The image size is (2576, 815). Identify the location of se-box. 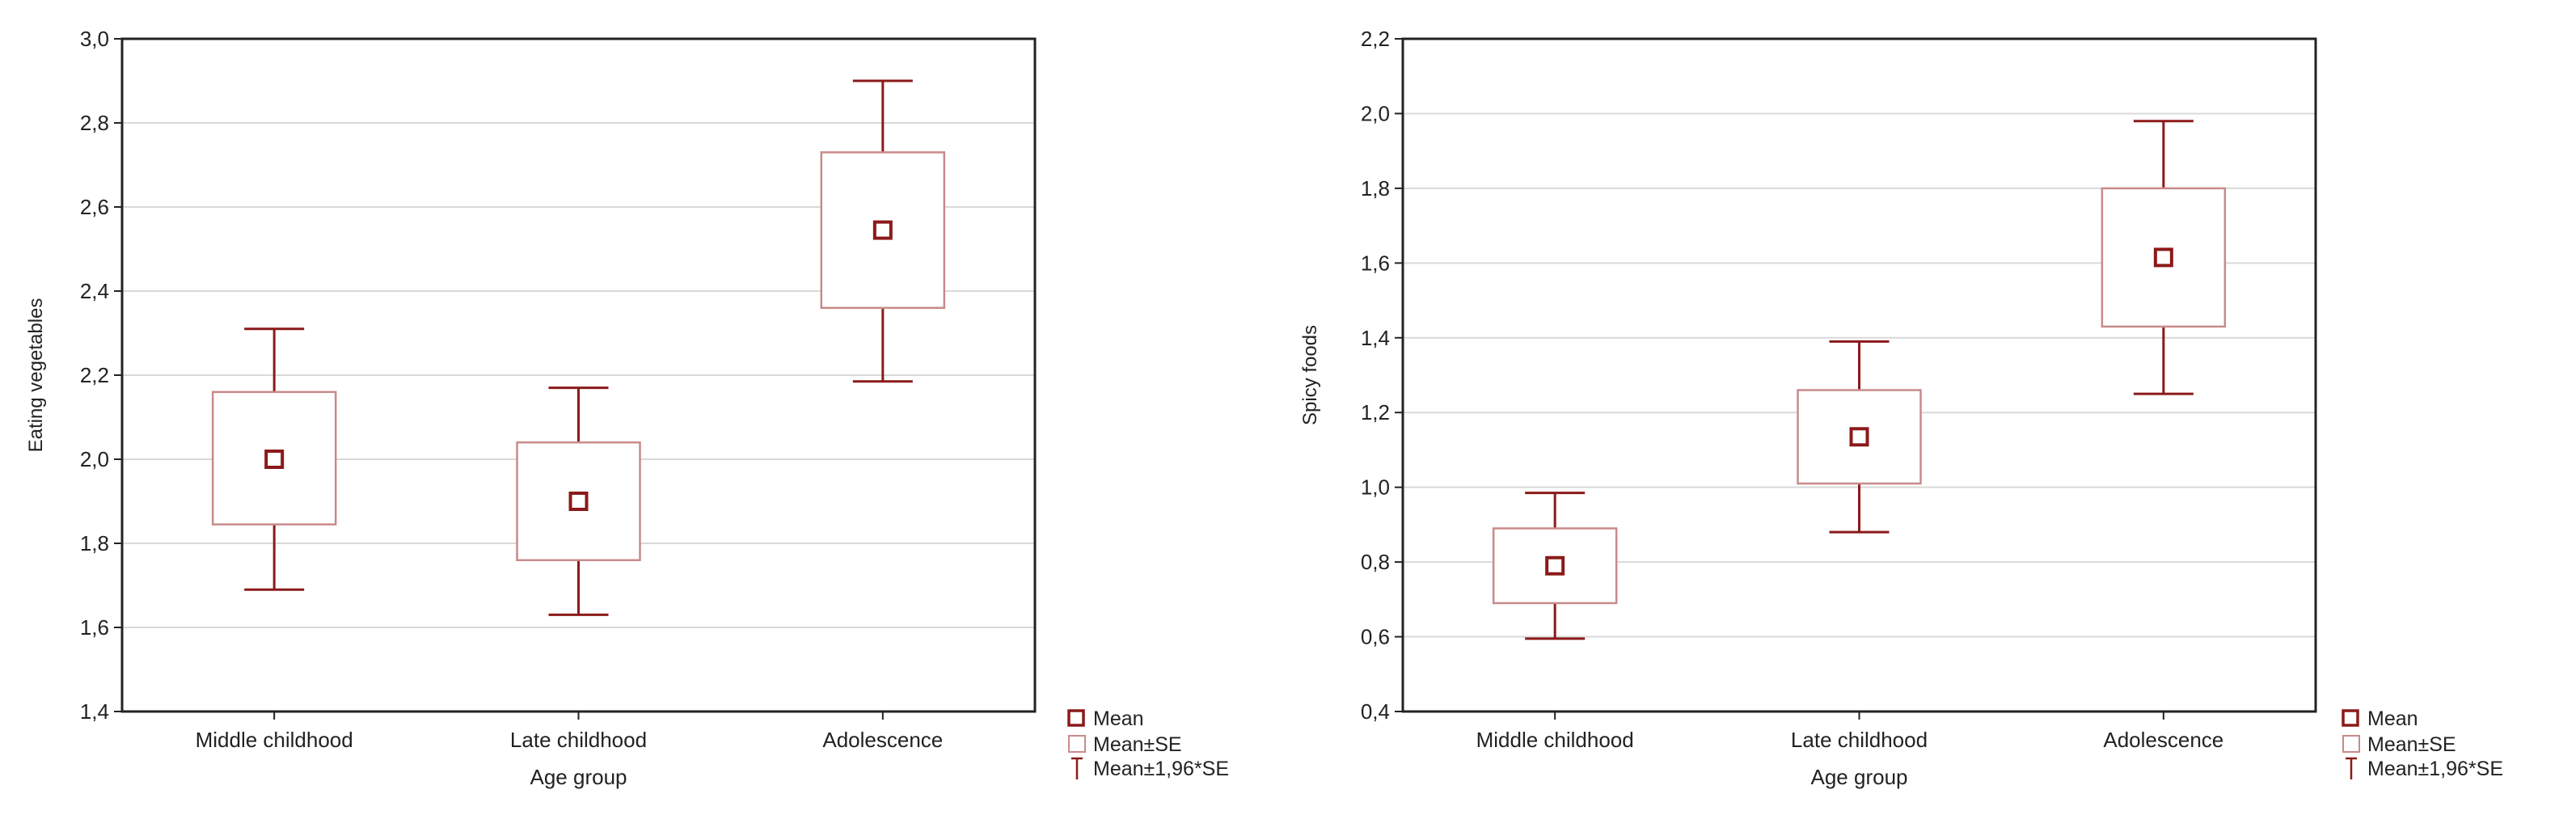
(578, 501).